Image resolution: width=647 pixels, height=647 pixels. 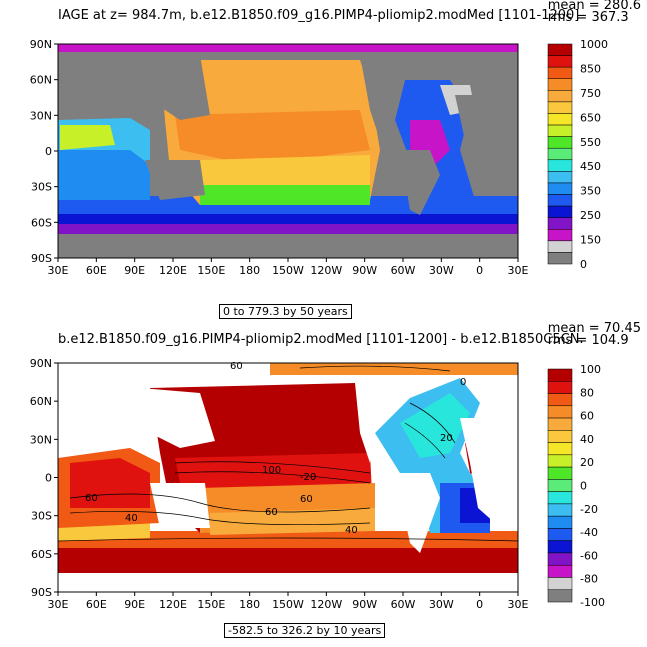 I want to click on colorbar-label: 40, so click(x=587, y=439).